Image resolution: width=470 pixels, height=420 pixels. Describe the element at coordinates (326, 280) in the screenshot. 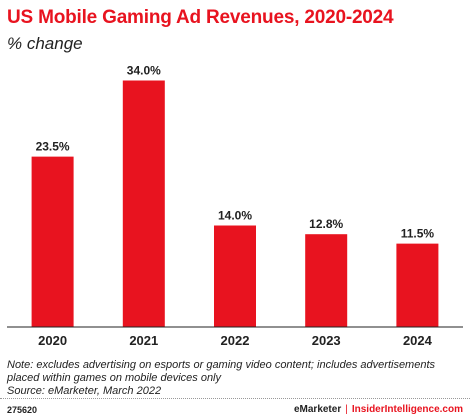

I see `bar-2023` at that location.